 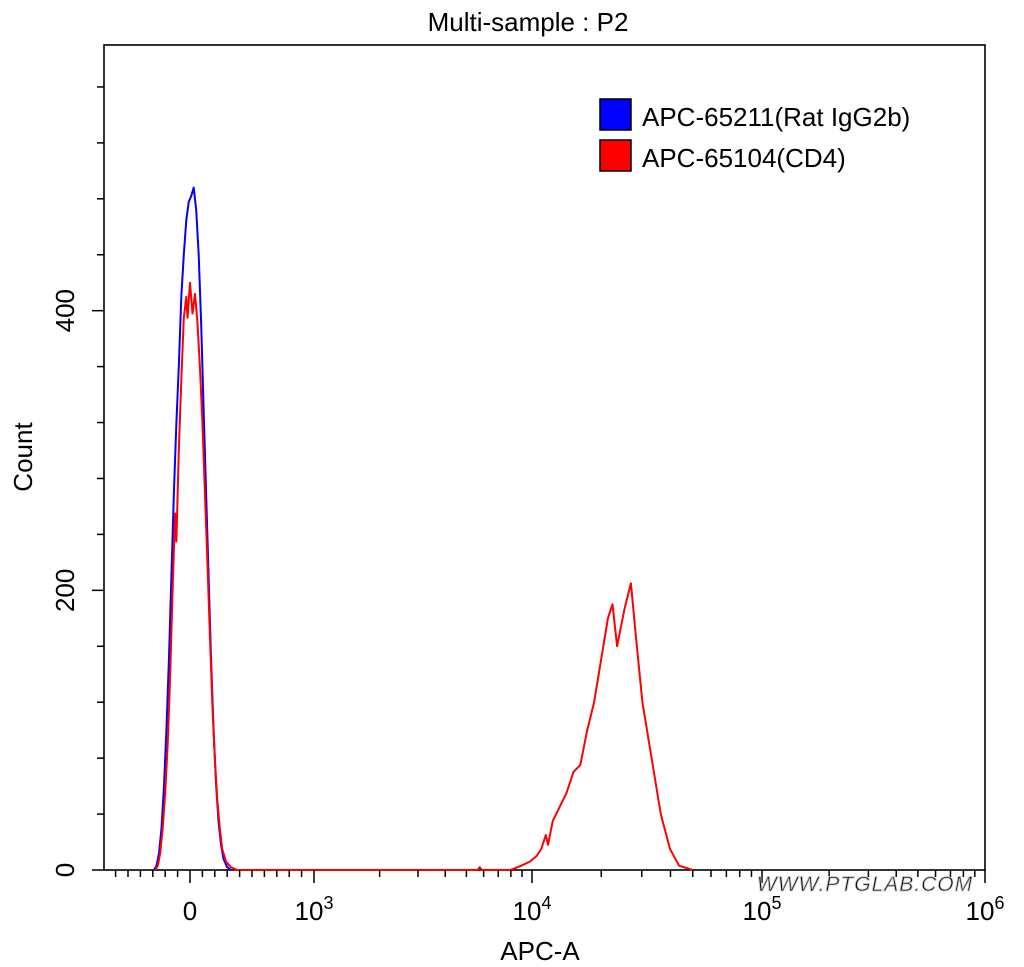 What do you see at coordinates (528, 22) in the screenshot?
I see `chart-title: Multi-sample : P2` at bounding box center [528, 22].